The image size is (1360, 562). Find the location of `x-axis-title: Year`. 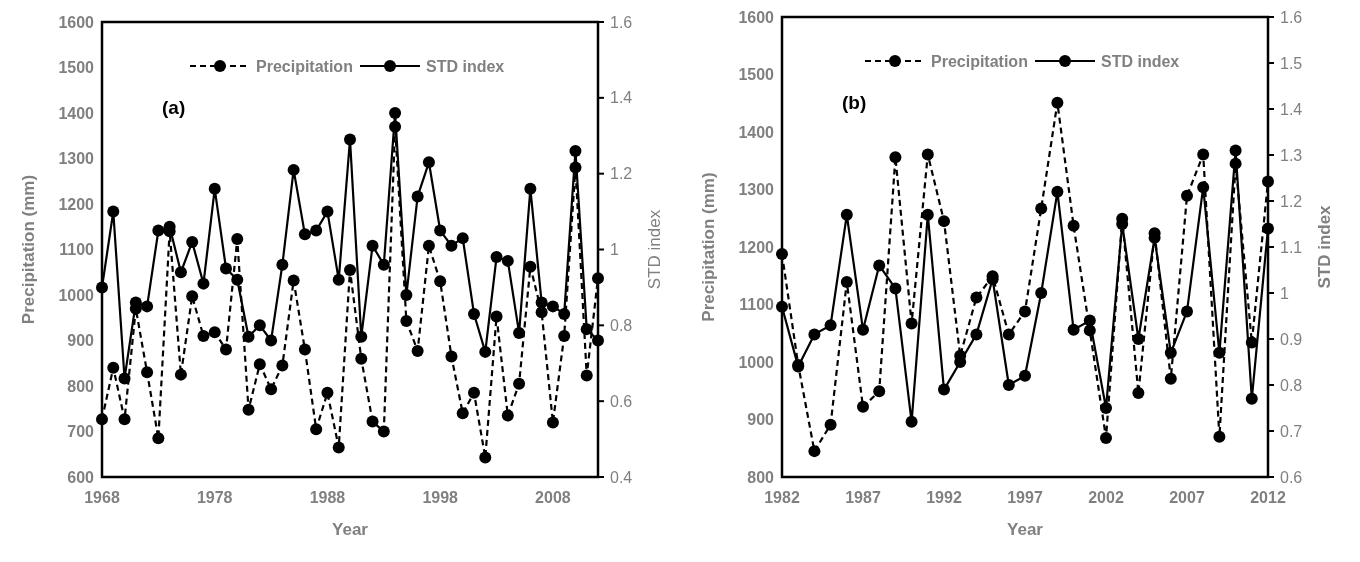

x-axis-title: Year is located at coordinates (350, 529).